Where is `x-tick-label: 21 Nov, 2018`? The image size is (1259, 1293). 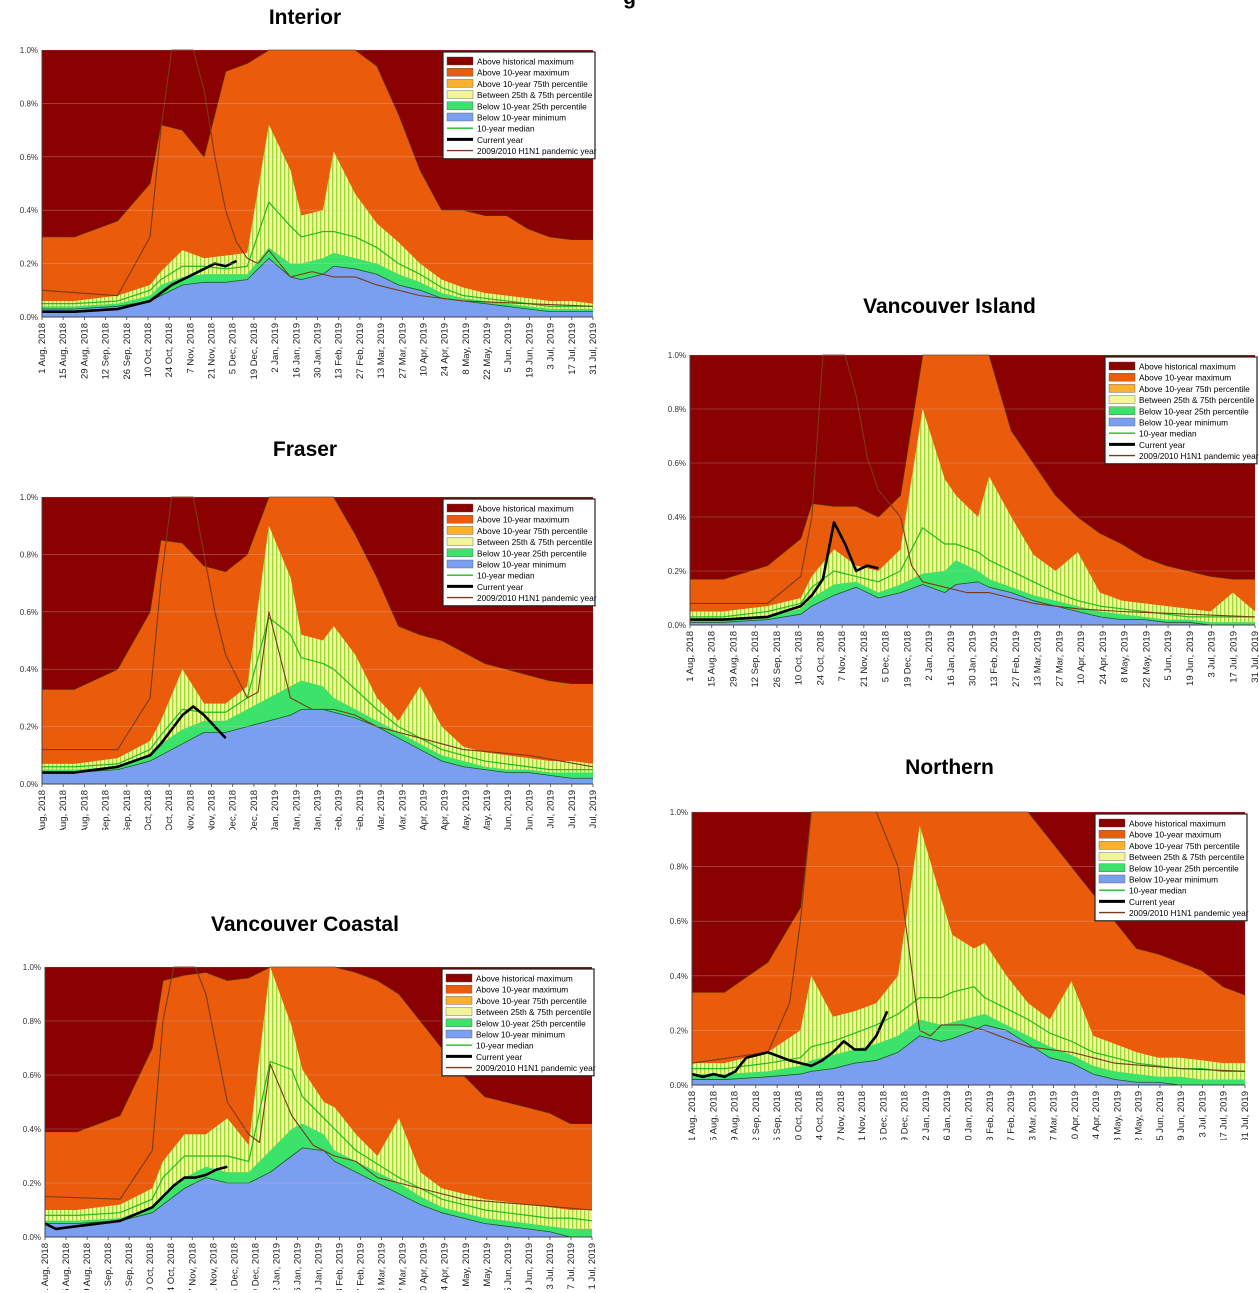
x-tick-label: 21 Nov, 2018 is located at coordinates (212, 351).